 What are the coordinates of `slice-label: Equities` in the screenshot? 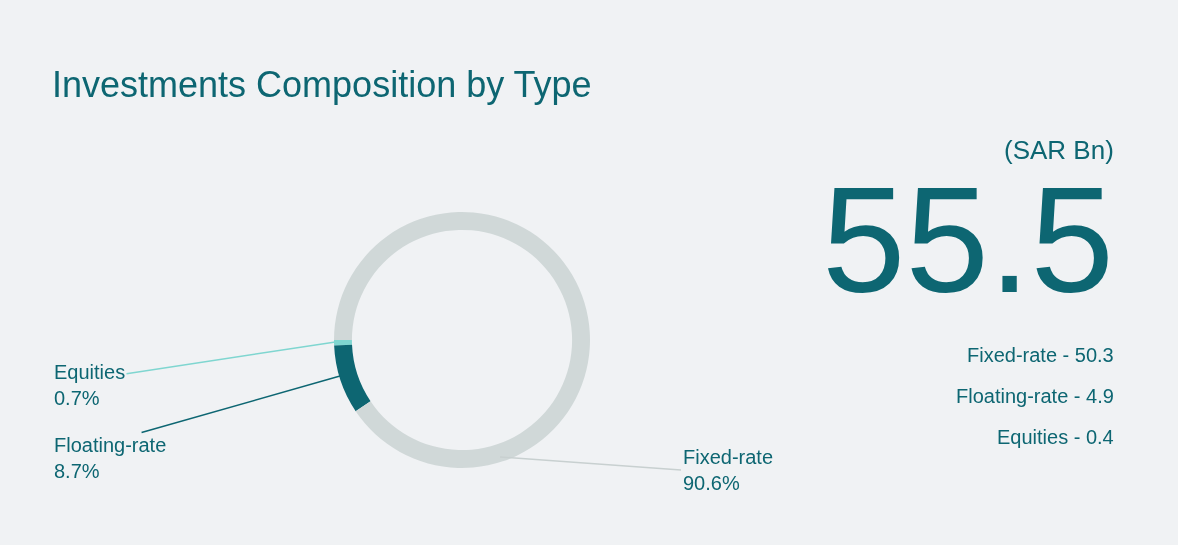 It's located at (90, 372).